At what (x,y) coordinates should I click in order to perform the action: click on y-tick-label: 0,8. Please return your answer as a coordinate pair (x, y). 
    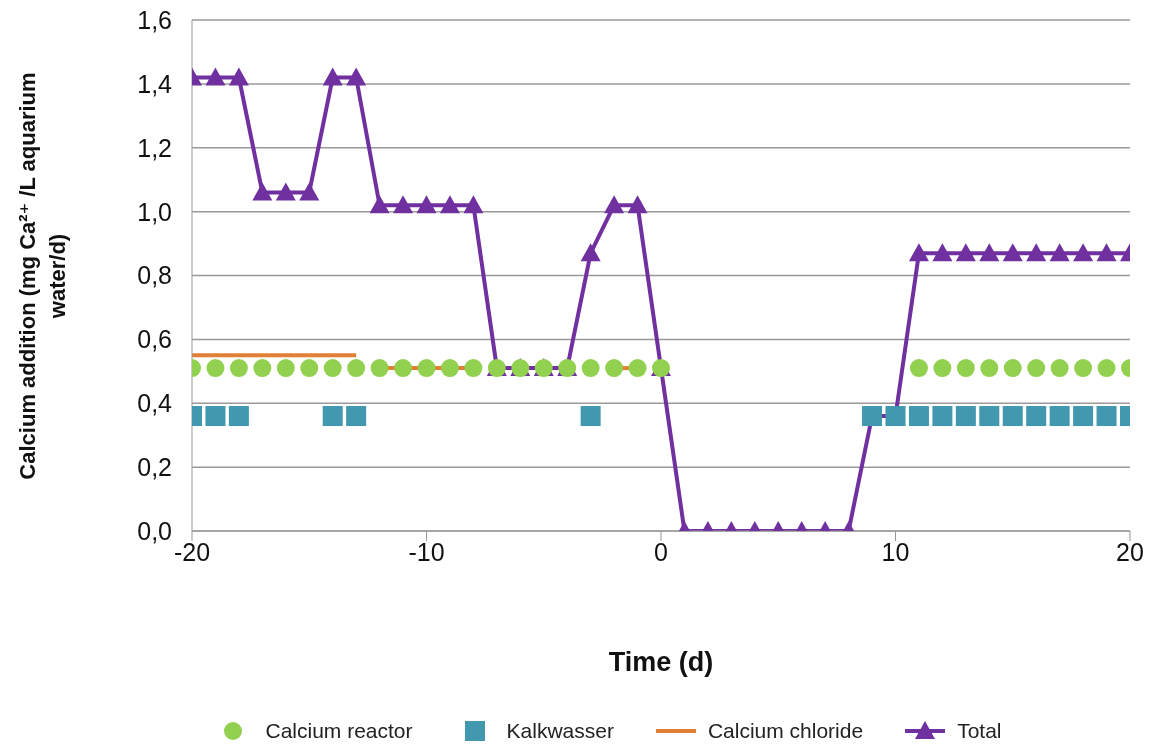
    Looking at the image, I should click on (154, 275).